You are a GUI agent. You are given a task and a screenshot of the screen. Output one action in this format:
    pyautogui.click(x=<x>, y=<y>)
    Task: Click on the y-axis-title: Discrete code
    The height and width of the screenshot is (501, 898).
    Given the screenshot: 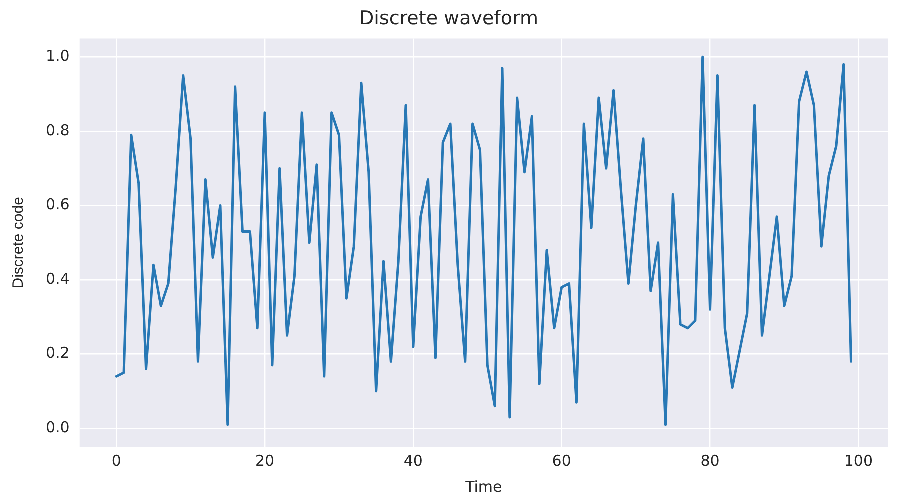 What is the action you would take?
    pyautogui.click(x=19, y=243)
    